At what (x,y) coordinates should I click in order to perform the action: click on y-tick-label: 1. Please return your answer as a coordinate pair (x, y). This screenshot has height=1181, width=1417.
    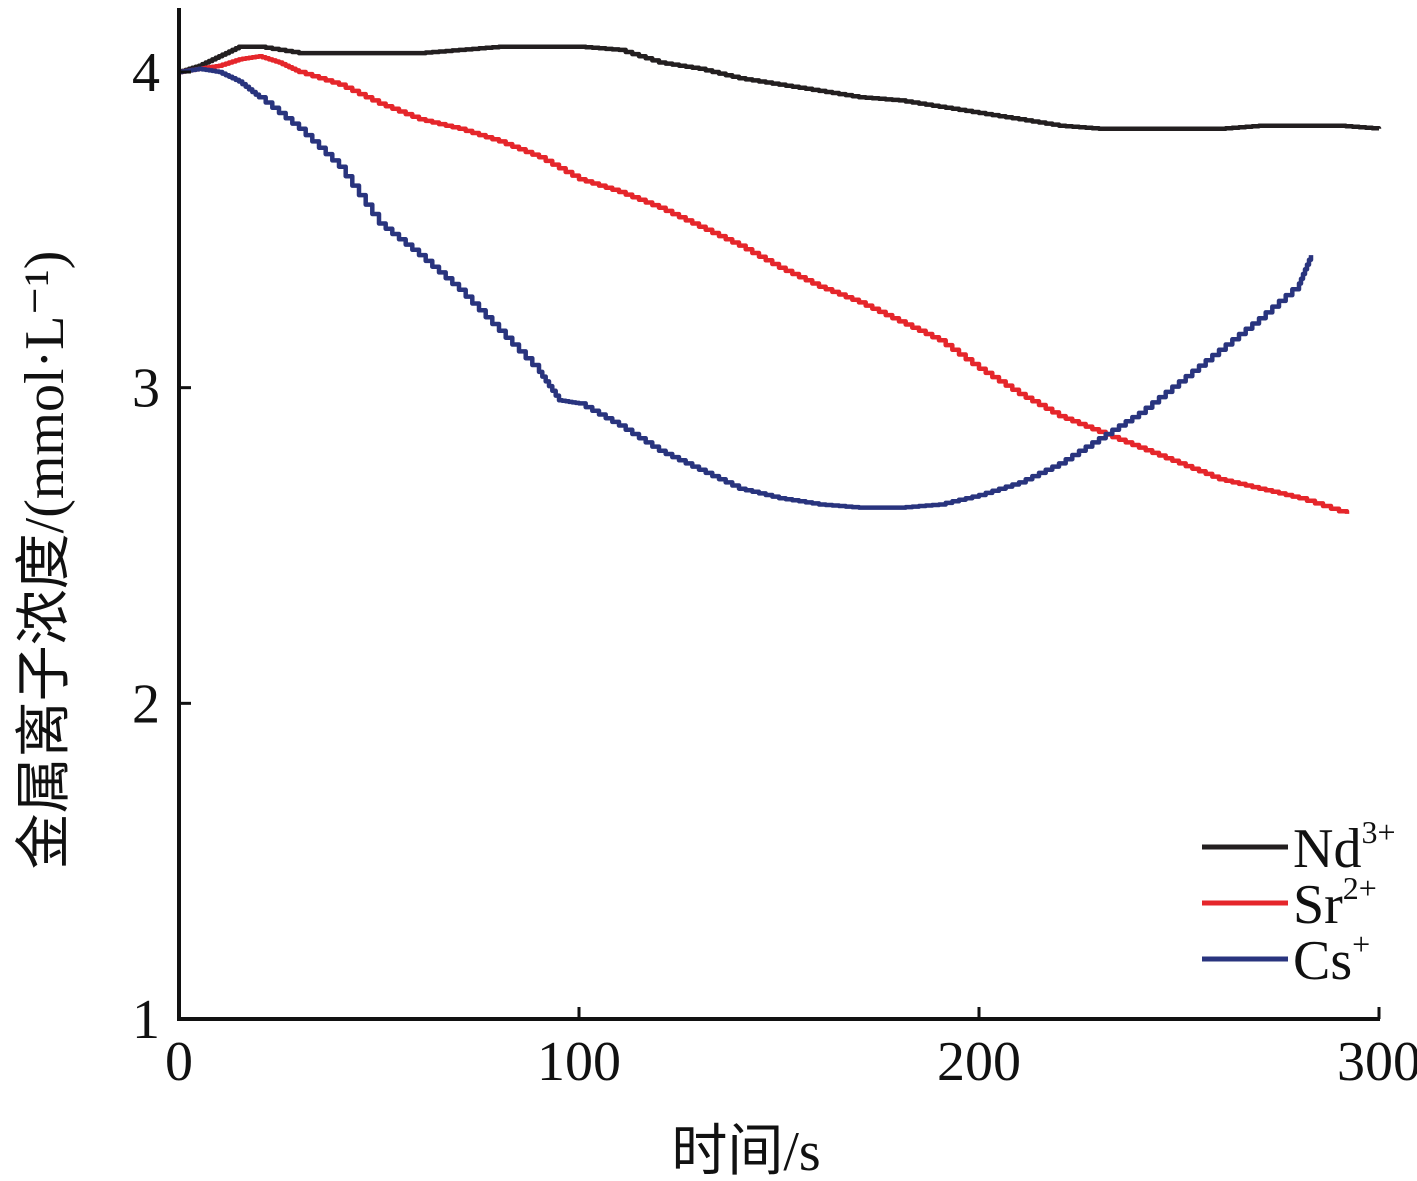
    Looking at the image, I should click on (146, 1020).